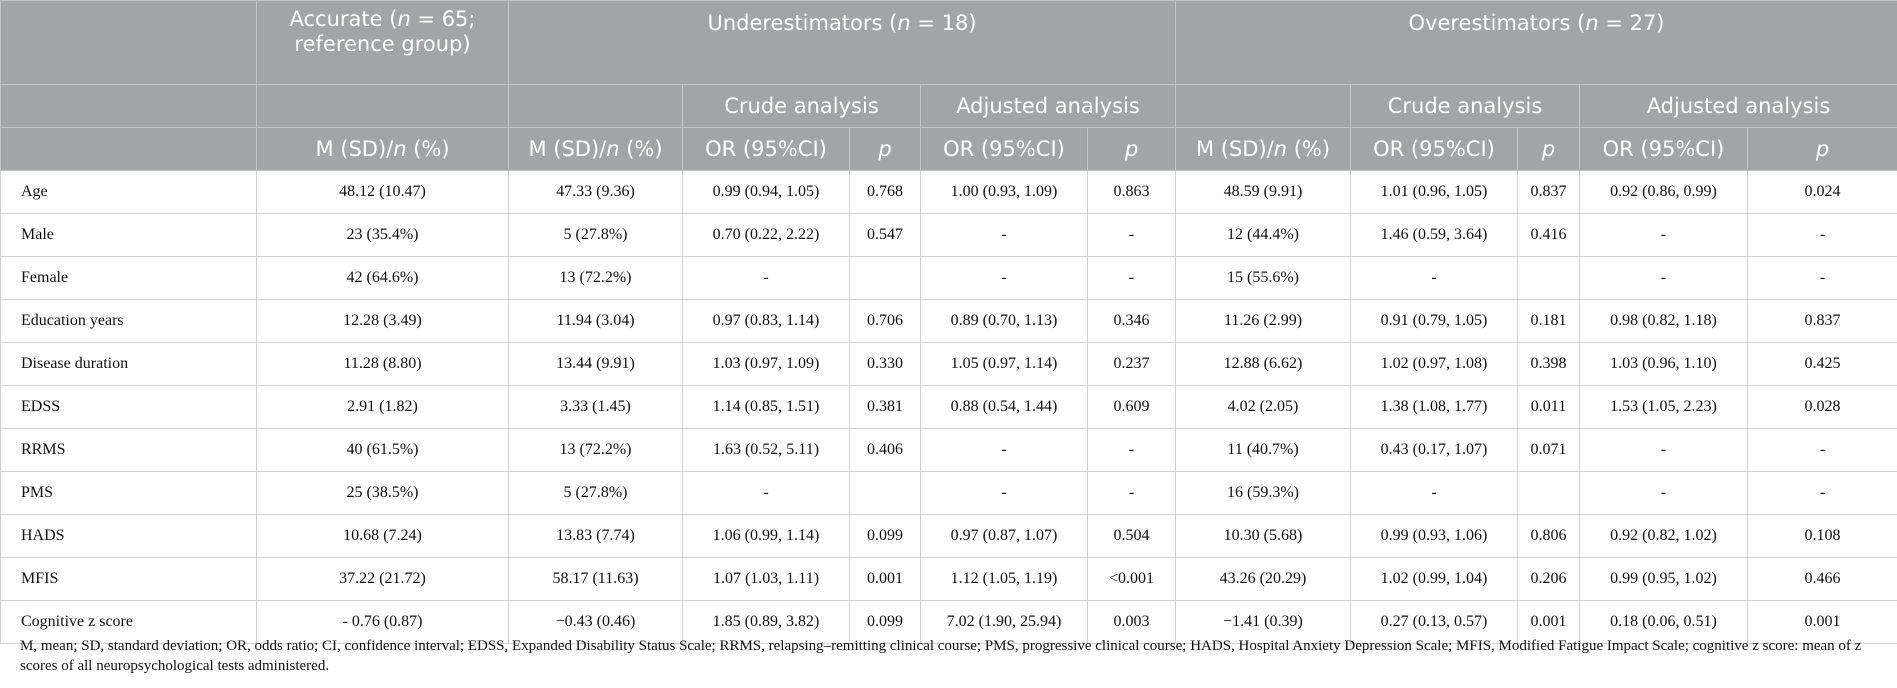 This screenshot has width=1897, height=688. I want to click on accurate-value-cell: 23 (35.4%), so click(382, 235).